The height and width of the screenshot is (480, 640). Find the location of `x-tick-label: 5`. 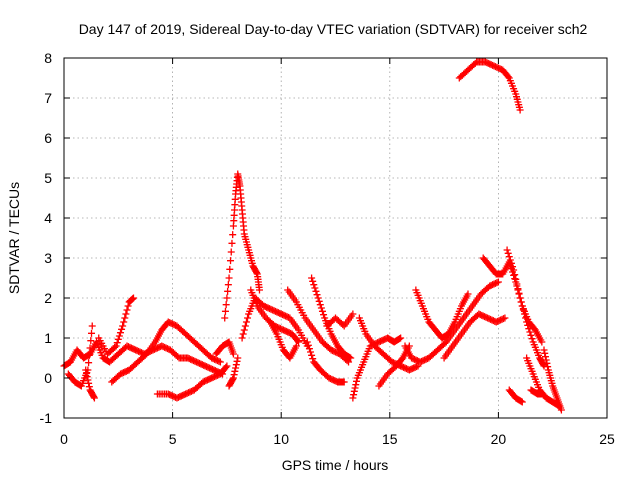

x-tick-label: 5 is located at coordinates (173, 439).